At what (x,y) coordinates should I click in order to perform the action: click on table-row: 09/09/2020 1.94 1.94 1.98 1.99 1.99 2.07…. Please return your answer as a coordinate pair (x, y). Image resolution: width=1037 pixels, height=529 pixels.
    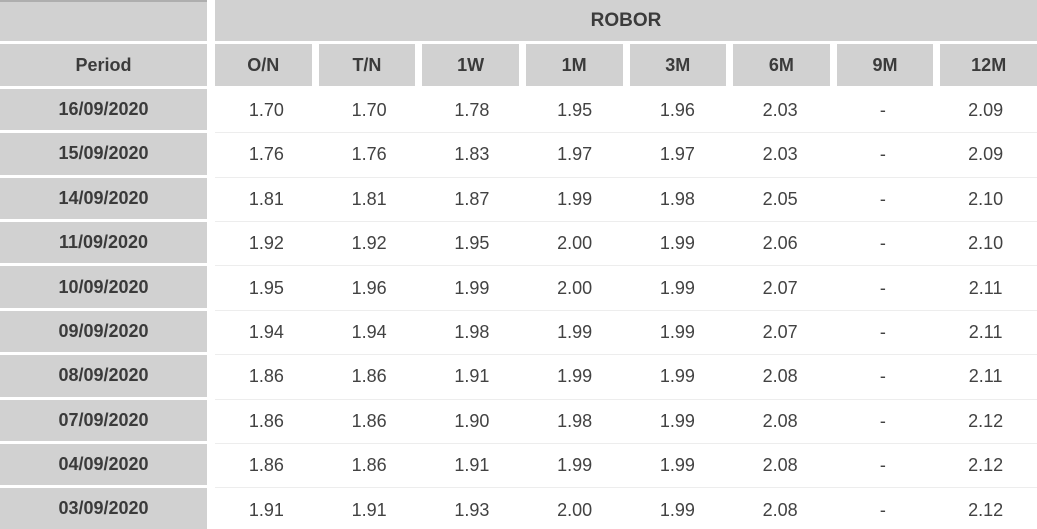
    Looking at the image, I should click on (518, 333).